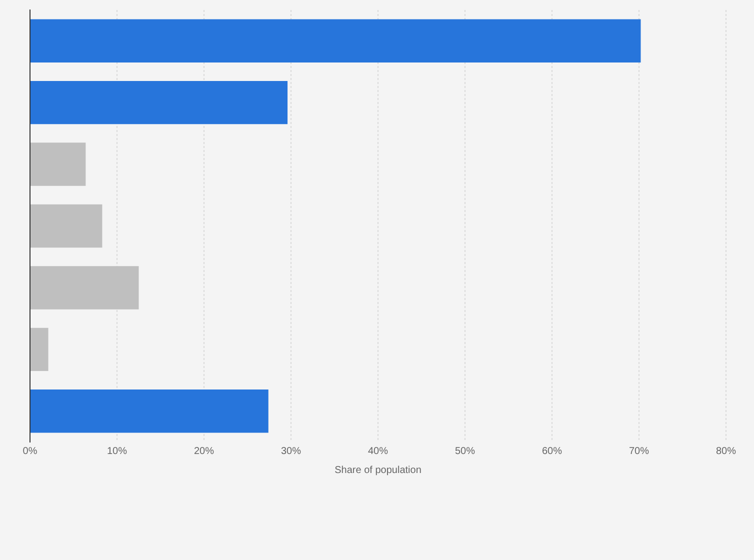  Describe the element at coordinates (378, 451) in the screenshot. I see `x-tick-label: 40%` at that location.